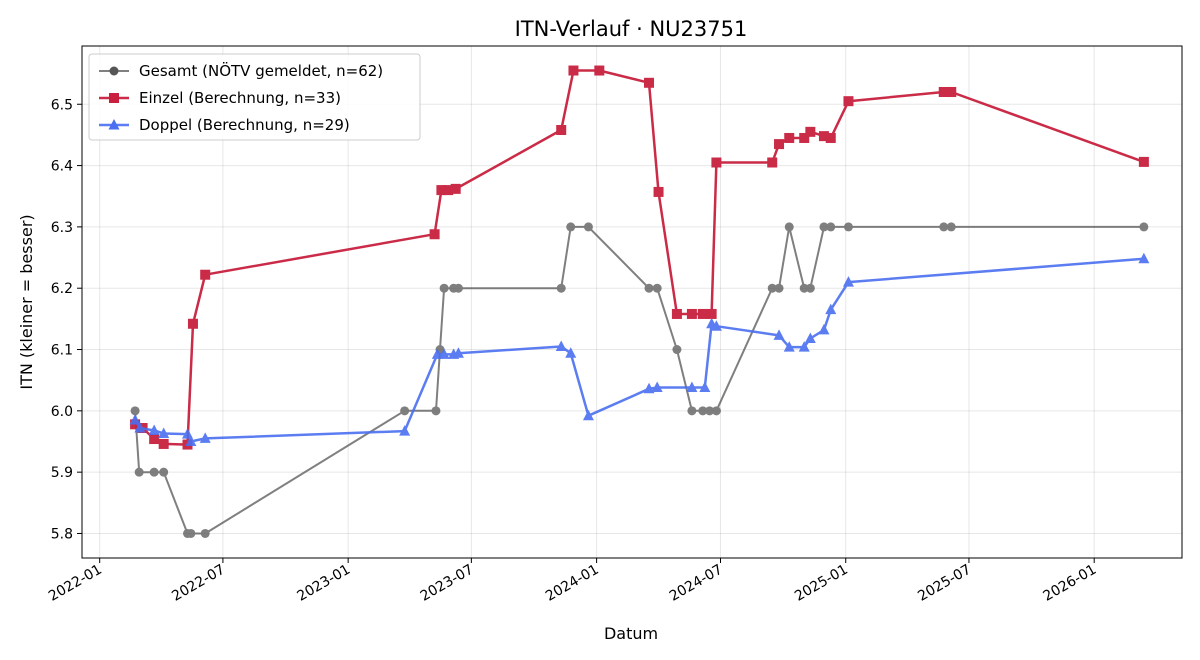 Image resolution: width=1200 pixels, height=660 pixels. What do you see at coordinates (821, 583) in the screenshot?
I see `x-tick-label: 2025-01` at bounding box center [821, 583].